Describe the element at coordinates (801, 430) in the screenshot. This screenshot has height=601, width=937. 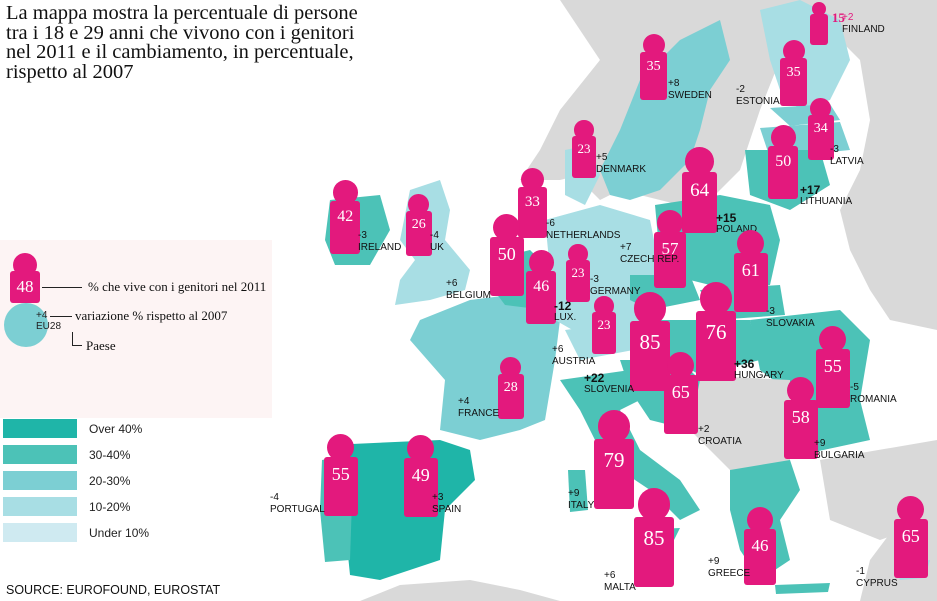
I see `person-value: 58` at that location.